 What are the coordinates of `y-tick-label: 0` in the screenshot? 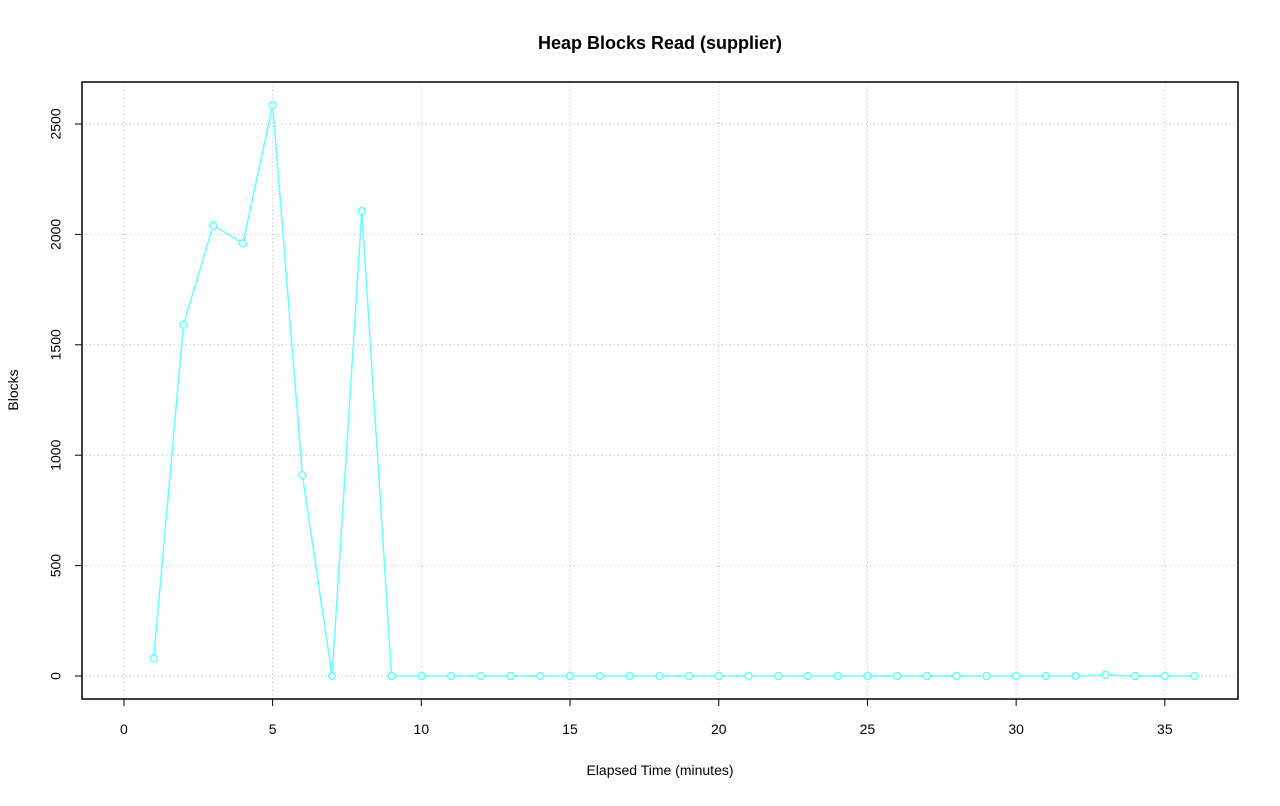 It's located at (56, 676).